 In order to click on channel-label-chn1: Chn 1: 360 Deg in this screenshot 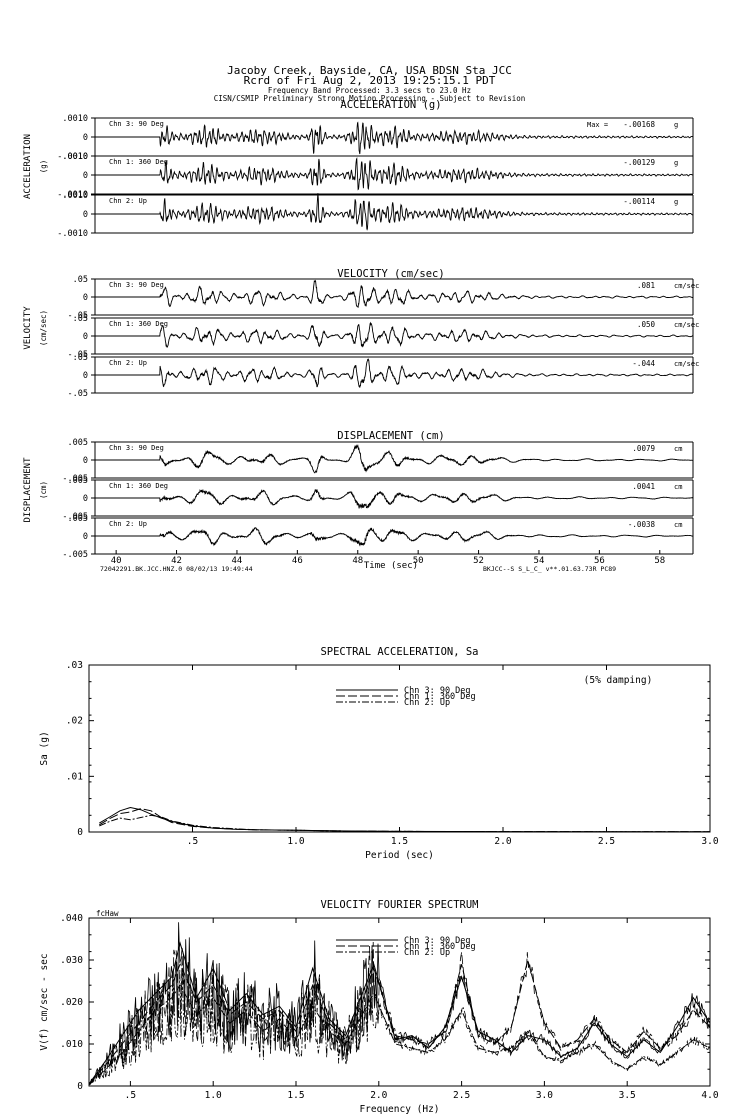, I will do `click(138, 486)`.